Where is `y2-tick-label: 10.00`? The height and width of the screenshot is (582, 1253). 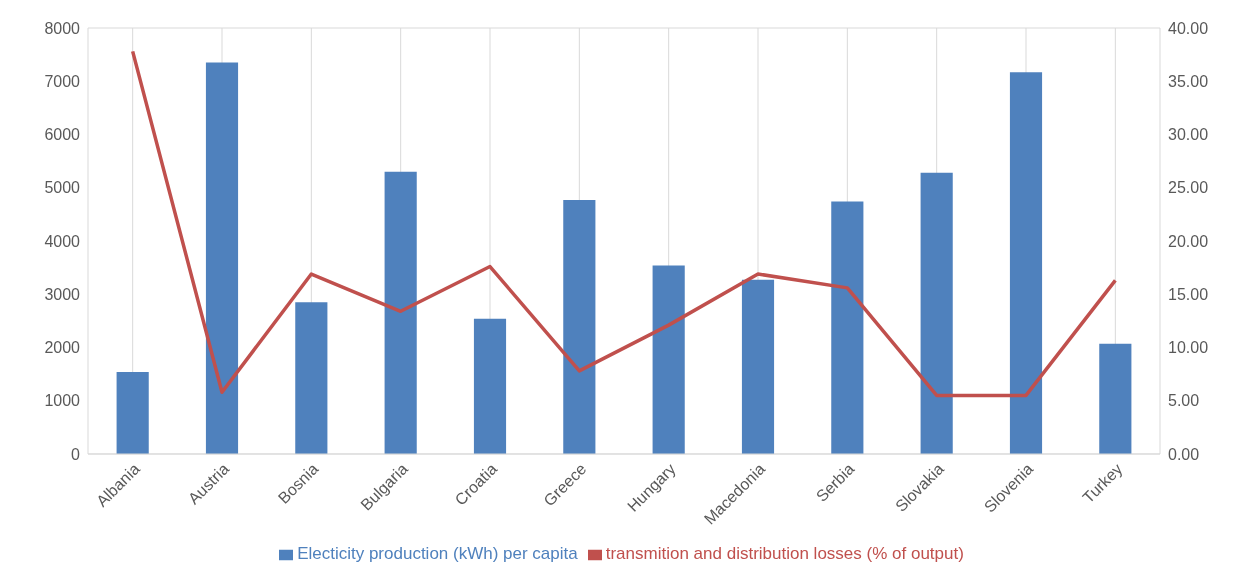 y2-tick-label: 10.00 is located at coordinates (1188, 348).